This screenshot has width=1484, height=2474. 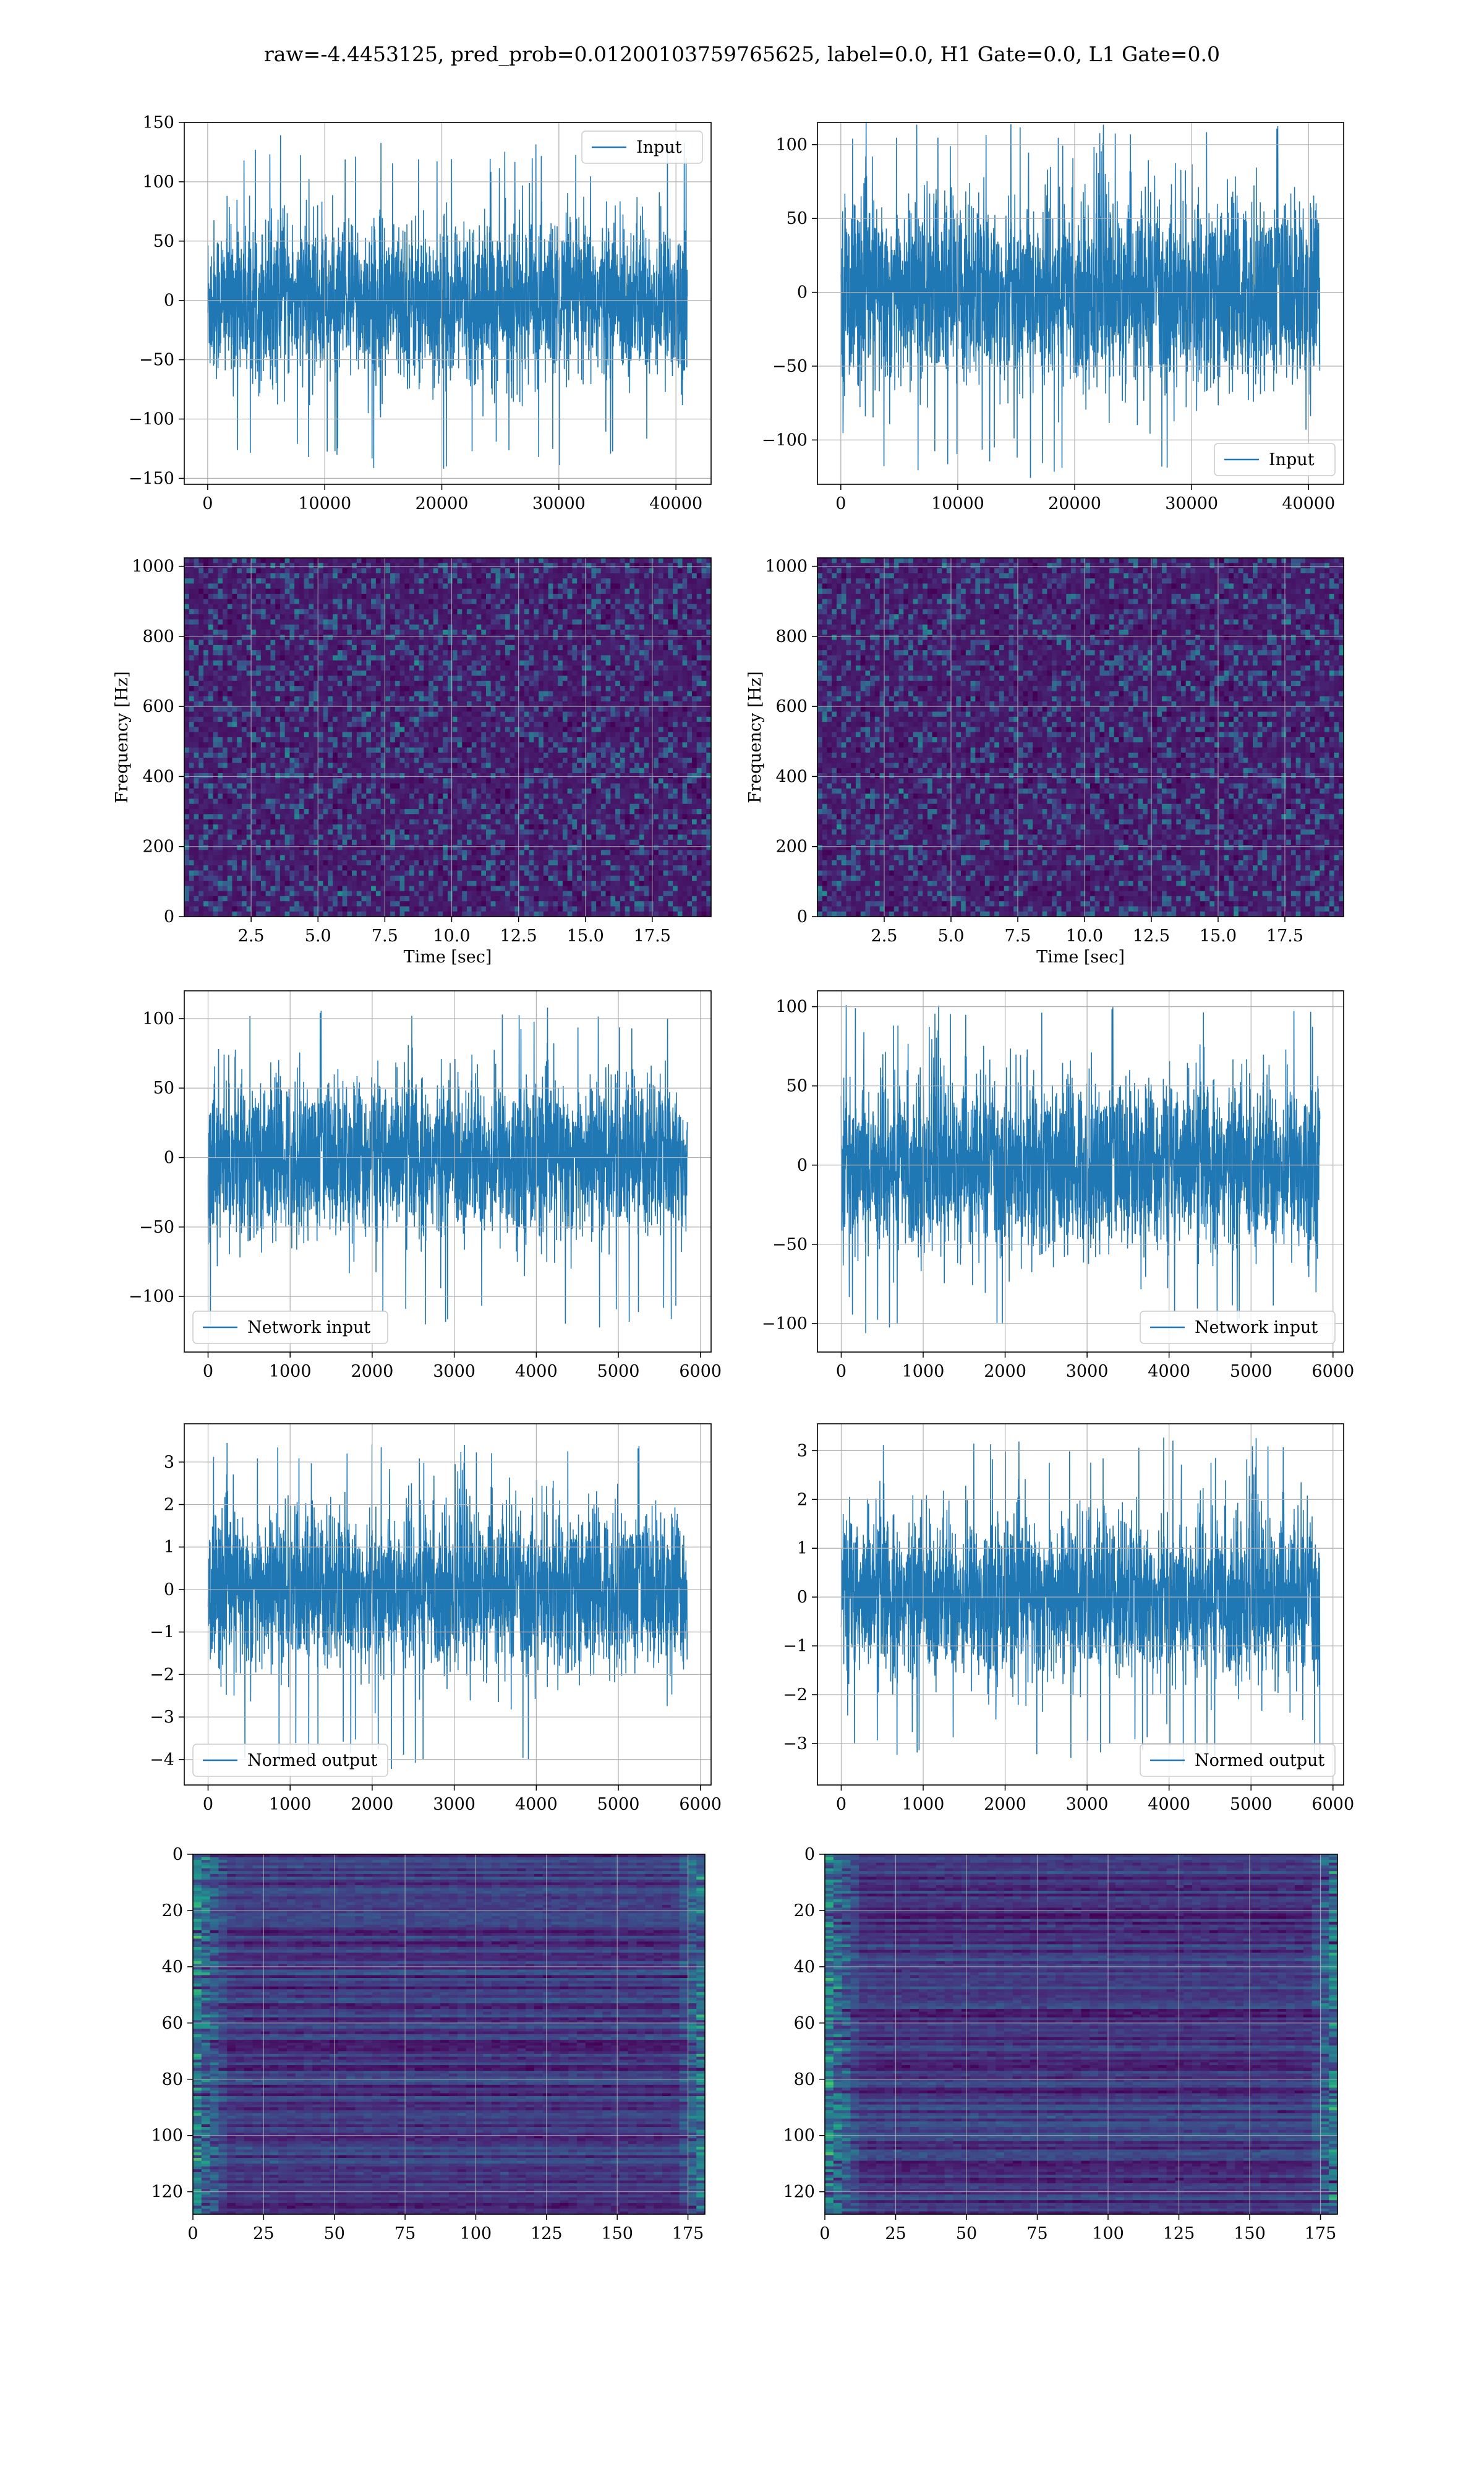 What do you see at coordinates (957, 503) in the screenshot?
I see `x-tick-label: 10000` at bounding box center [957, 503].